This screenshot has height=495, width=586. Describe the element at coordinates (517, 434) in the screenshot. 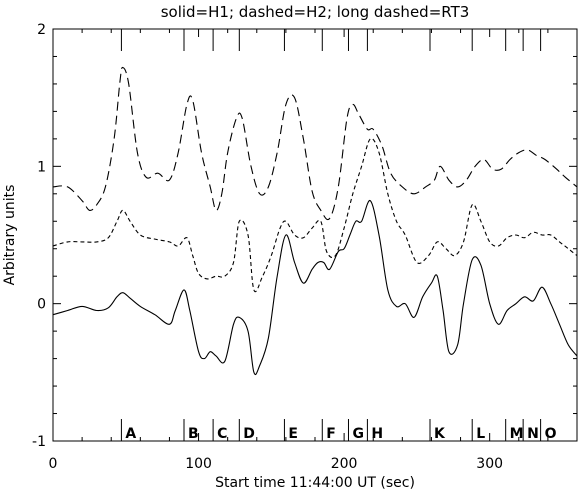

I see `event-label: M` at that location.